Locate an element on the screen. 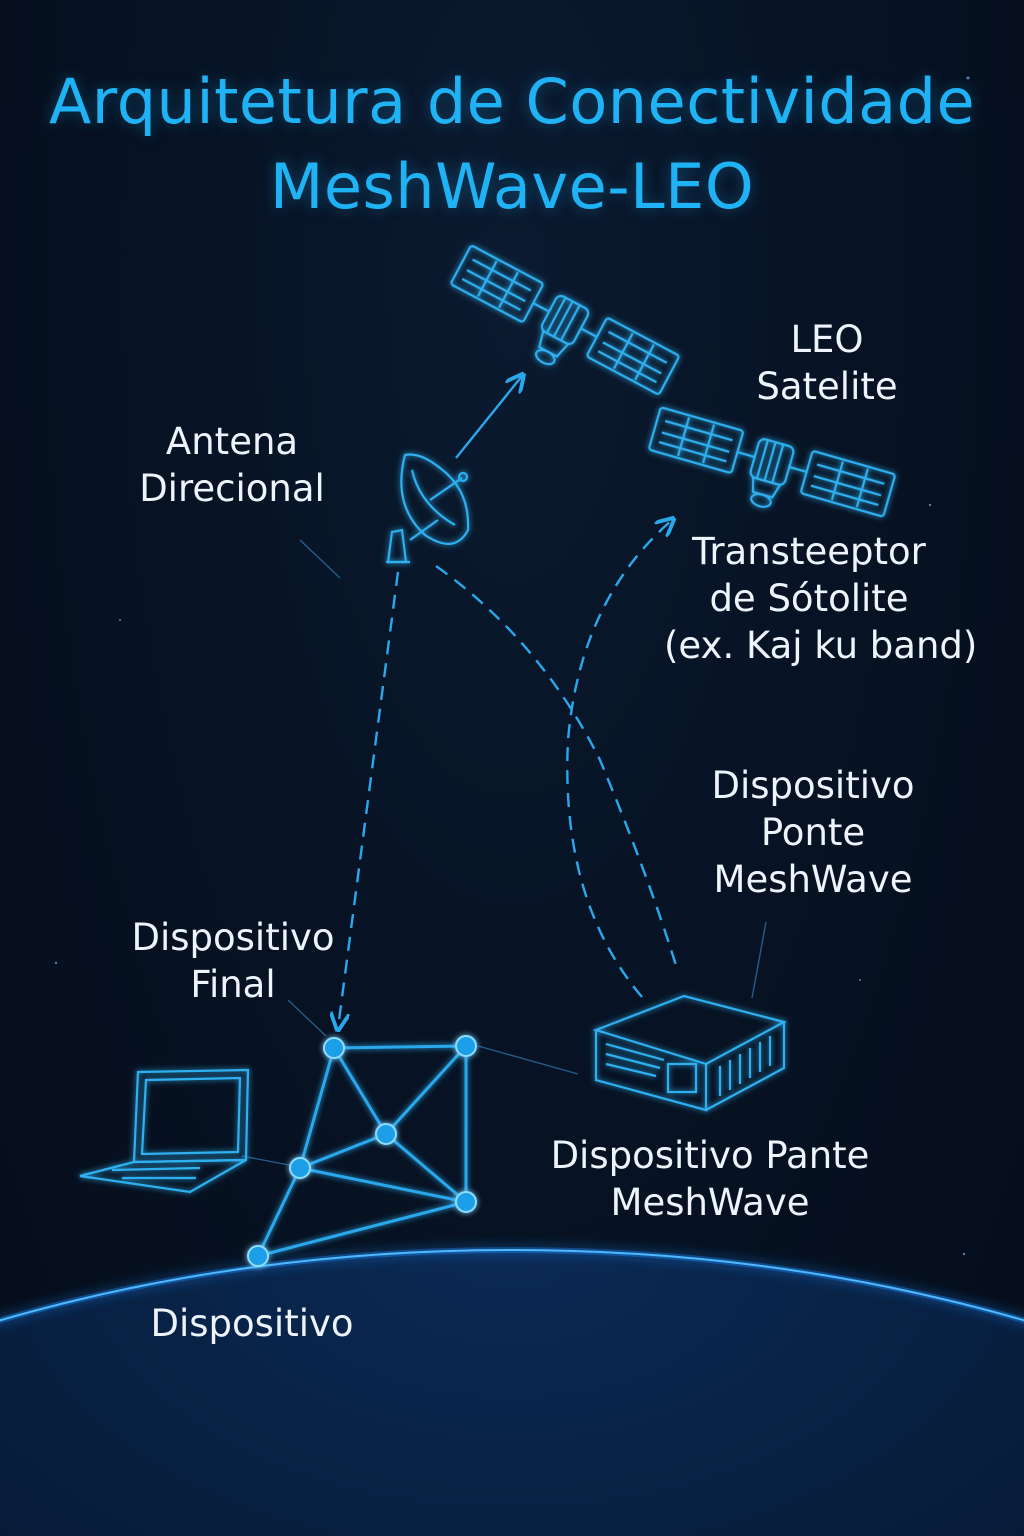 This screenshot has width=1024, height=1536. uplink-arrow is located at coordinates (488, 417).